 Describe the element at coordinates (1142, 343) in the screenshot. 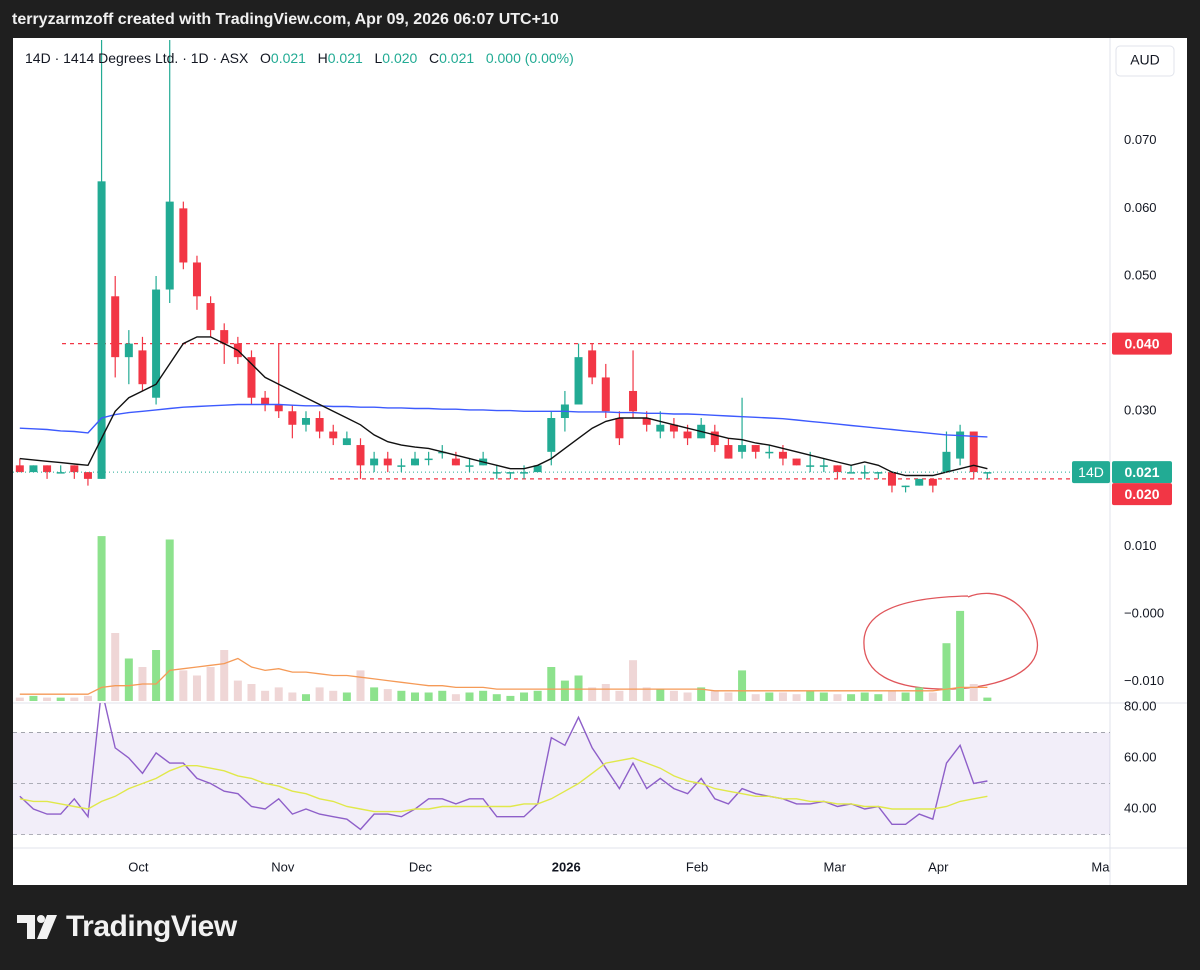

I see `price-label-box` at that location.